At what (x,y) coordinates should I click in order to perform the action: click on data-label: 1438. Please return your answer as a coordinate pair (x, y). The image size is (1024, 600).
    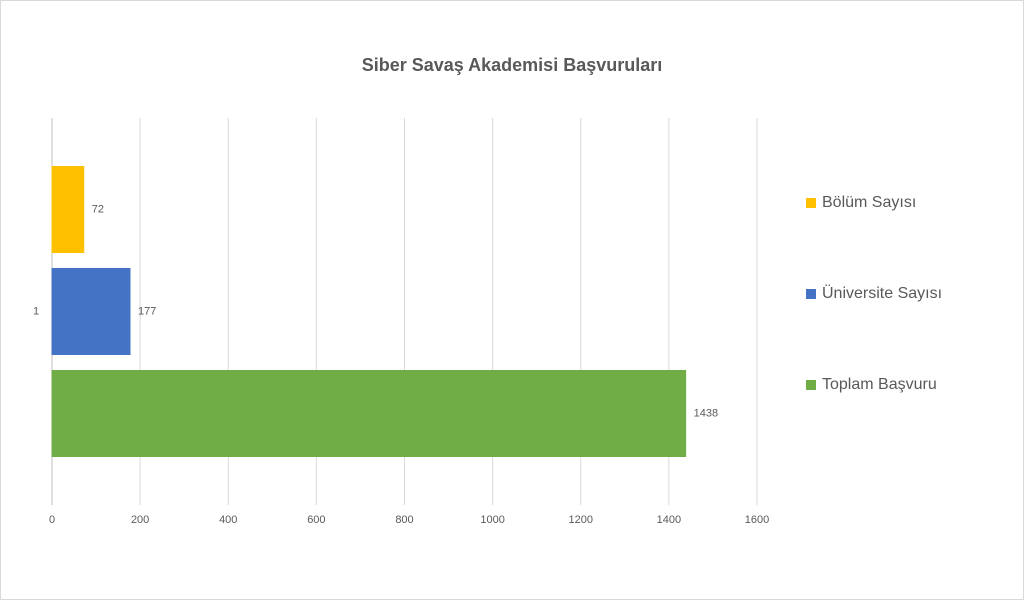
    Looking at the image, I should click on (706, 413).